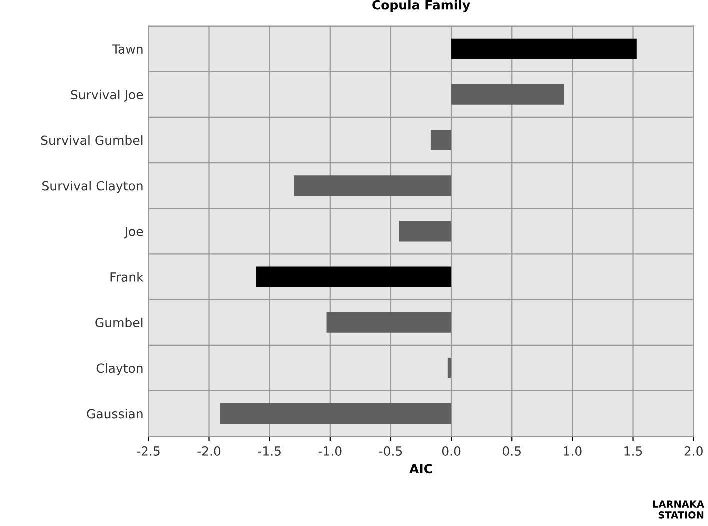  What do you see at coordinates (330, 451) in the screenshot?
I see `x-tick-label: -1.0` at bounding box center [330, 451].